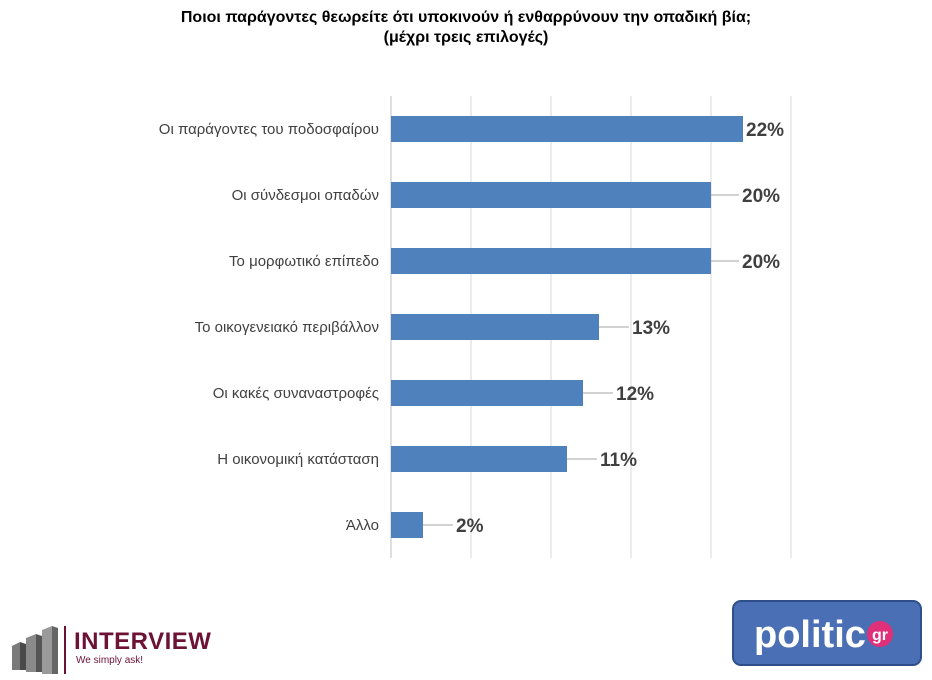  Describe the element at coordinates (65, 650) in the screenshot. I see `interview-divider` at that location.